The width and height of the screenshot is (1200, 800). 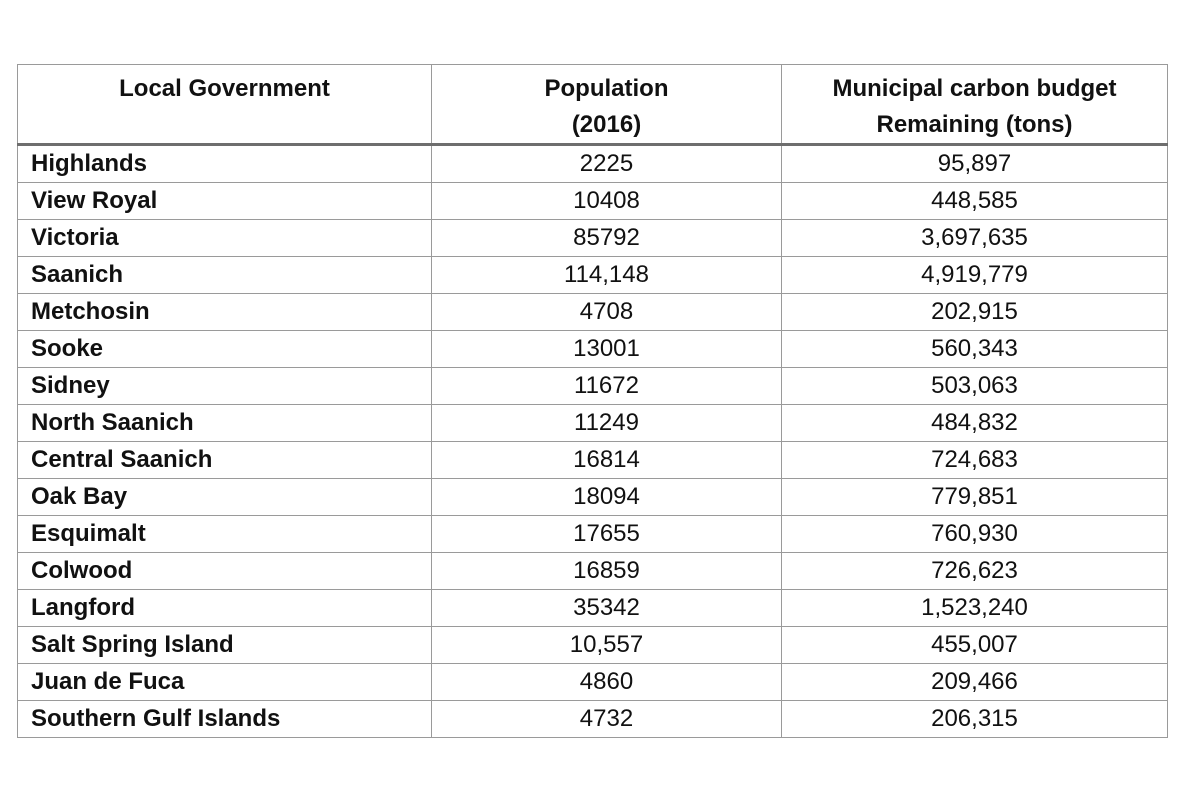 What do you see at coordinates (606, 497) in the screenshot?
I see `cell-population: 18094` at bounding box center [606, 497].